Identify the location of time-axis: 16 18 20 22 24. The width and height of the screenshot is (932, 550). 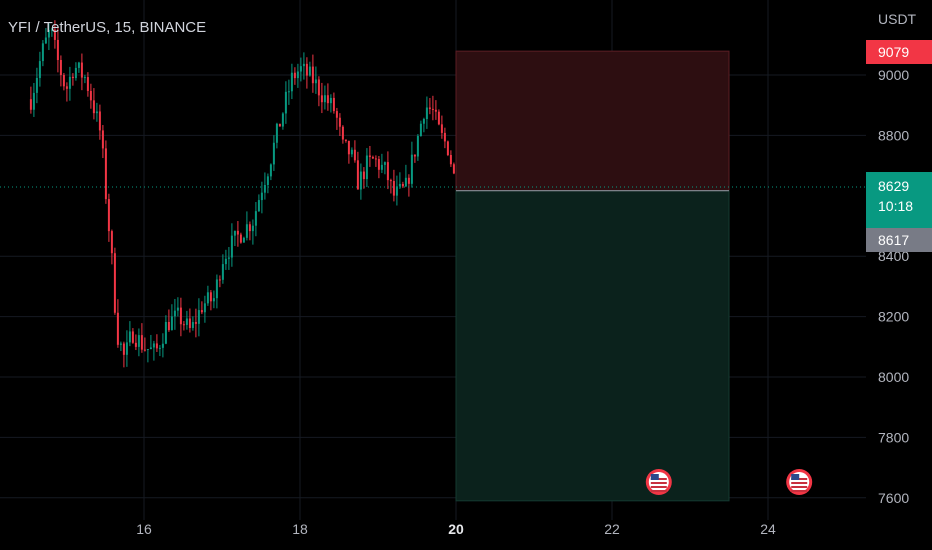
(456, 529).